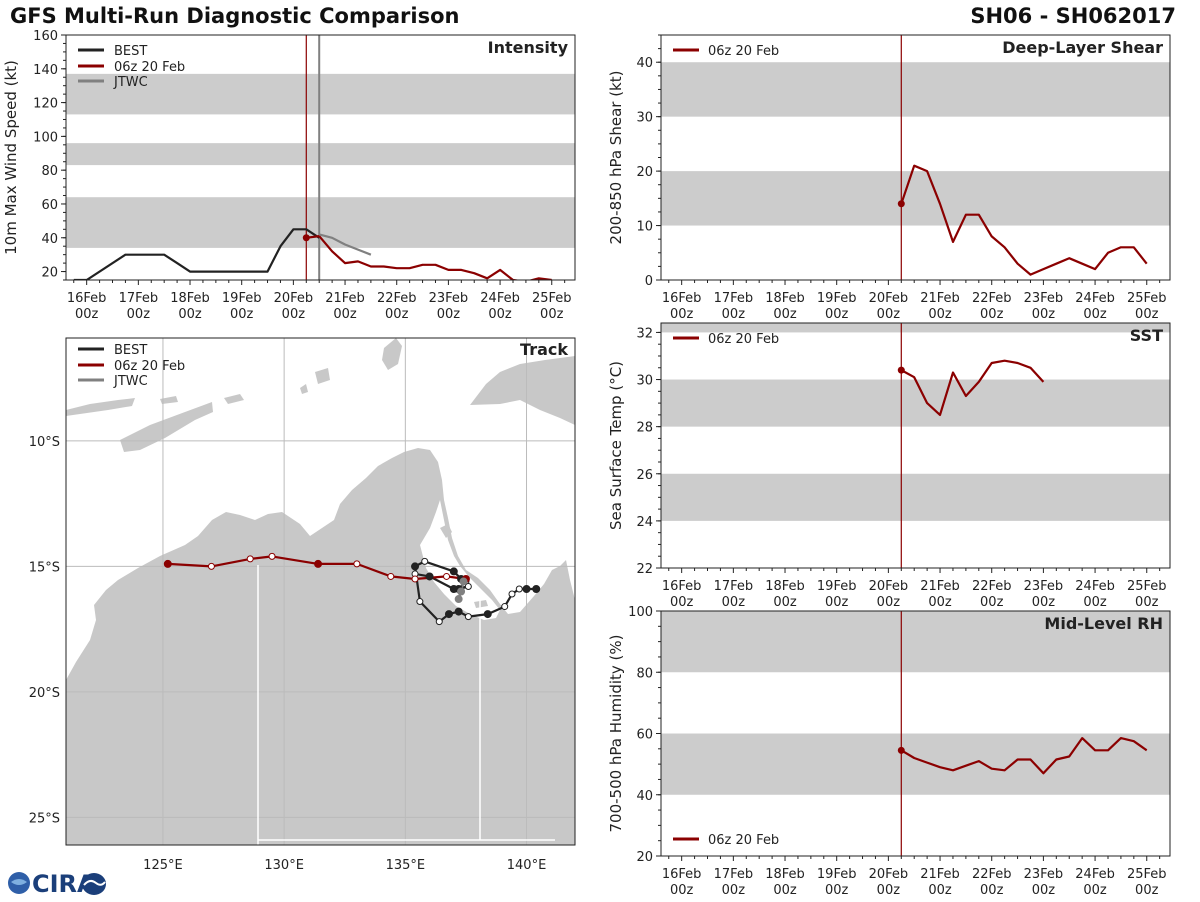  Describe the element at coordinates (166, 427) in the screenshot. I see `land-timor` at that location.